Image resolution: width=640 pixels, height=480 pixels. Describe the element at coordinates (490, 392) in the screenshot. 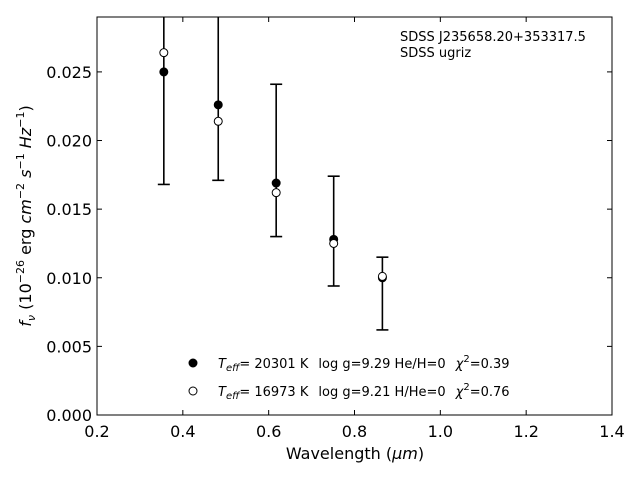

I see `legend-2-chi: =0.76` at that location.